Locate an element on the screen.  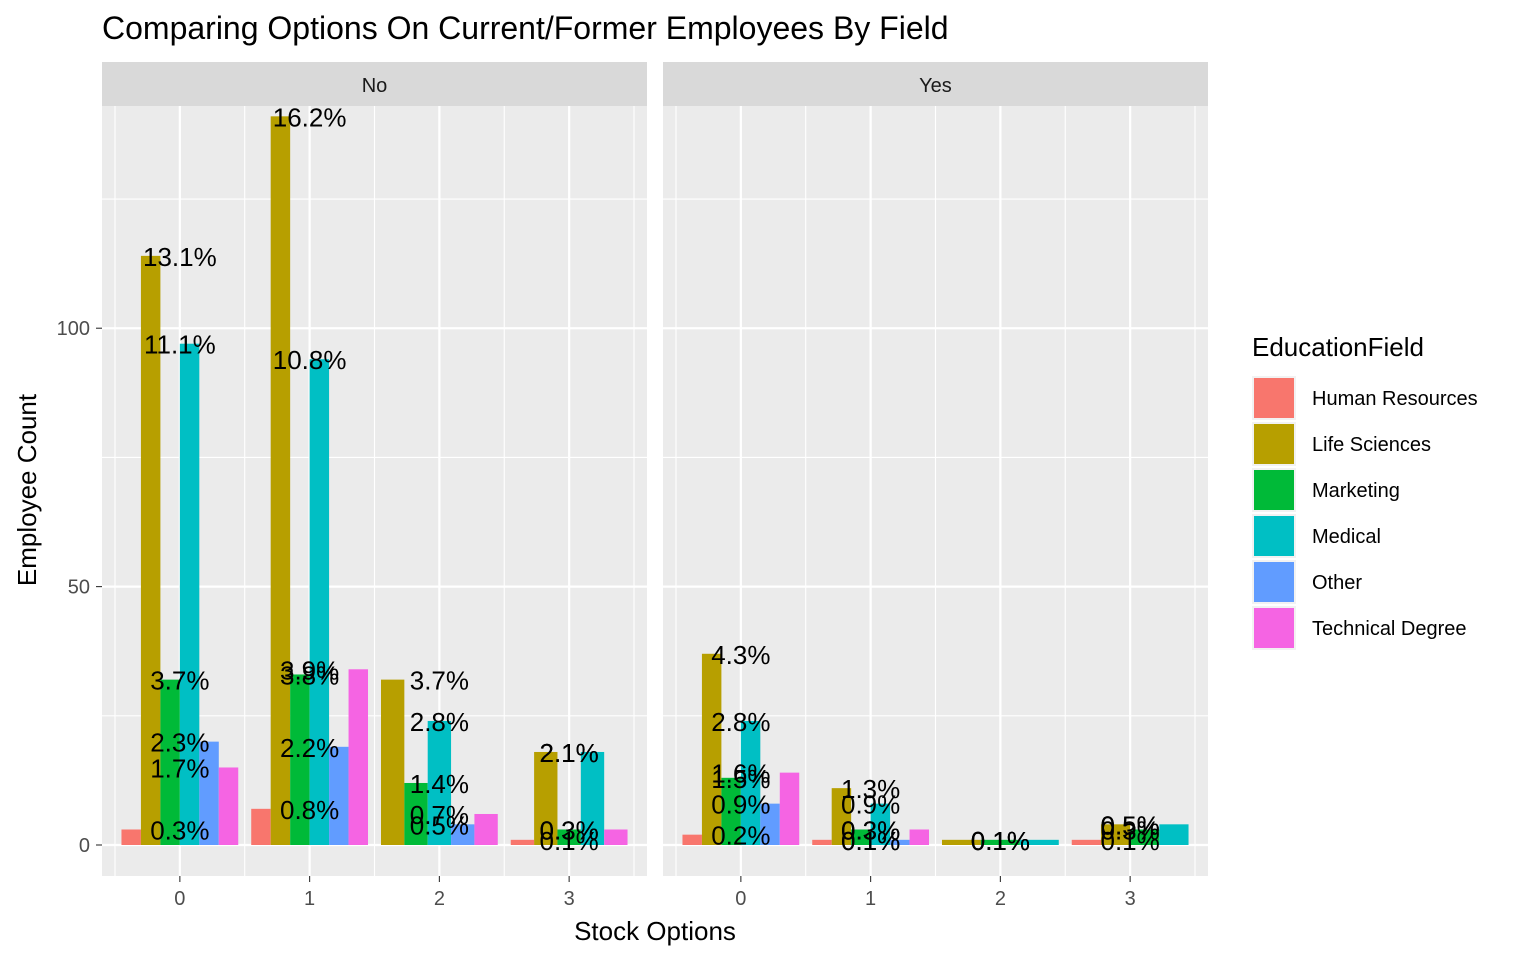
data-label: 1.3% is located at coordinates (870, 789).